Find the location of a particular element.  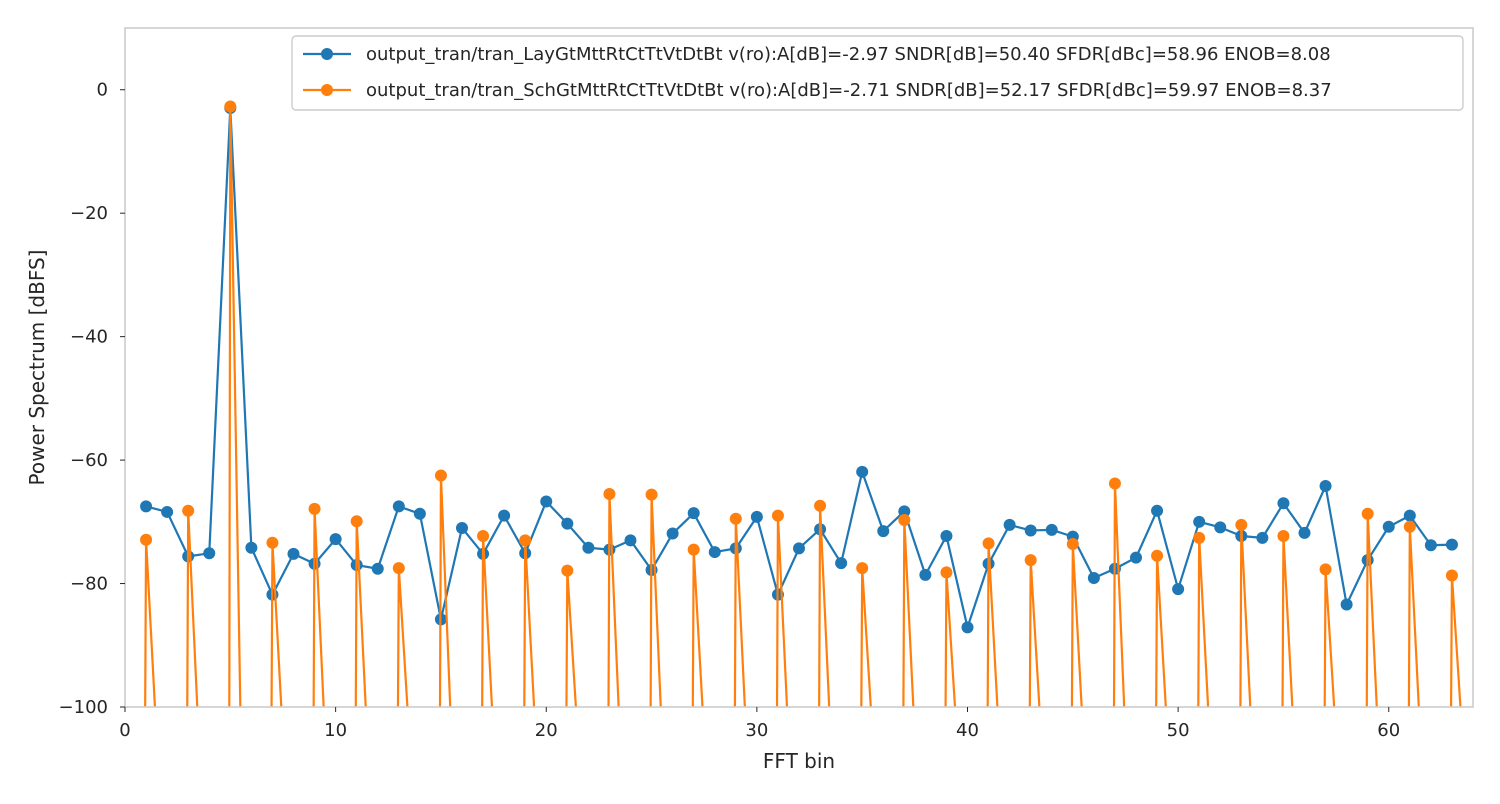

y-tick-label: −60 is located at coordinates (89, 460).